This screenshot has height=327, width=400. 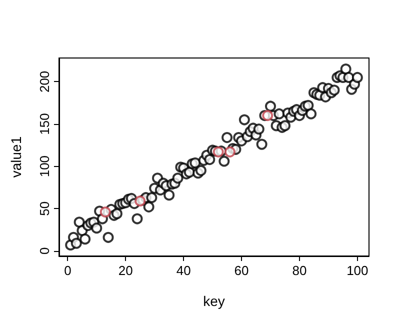 What do you see at coordinates (44, 81) in the screenshot?
I see `y-tick-label: 200` at bounding box center [44, 81].